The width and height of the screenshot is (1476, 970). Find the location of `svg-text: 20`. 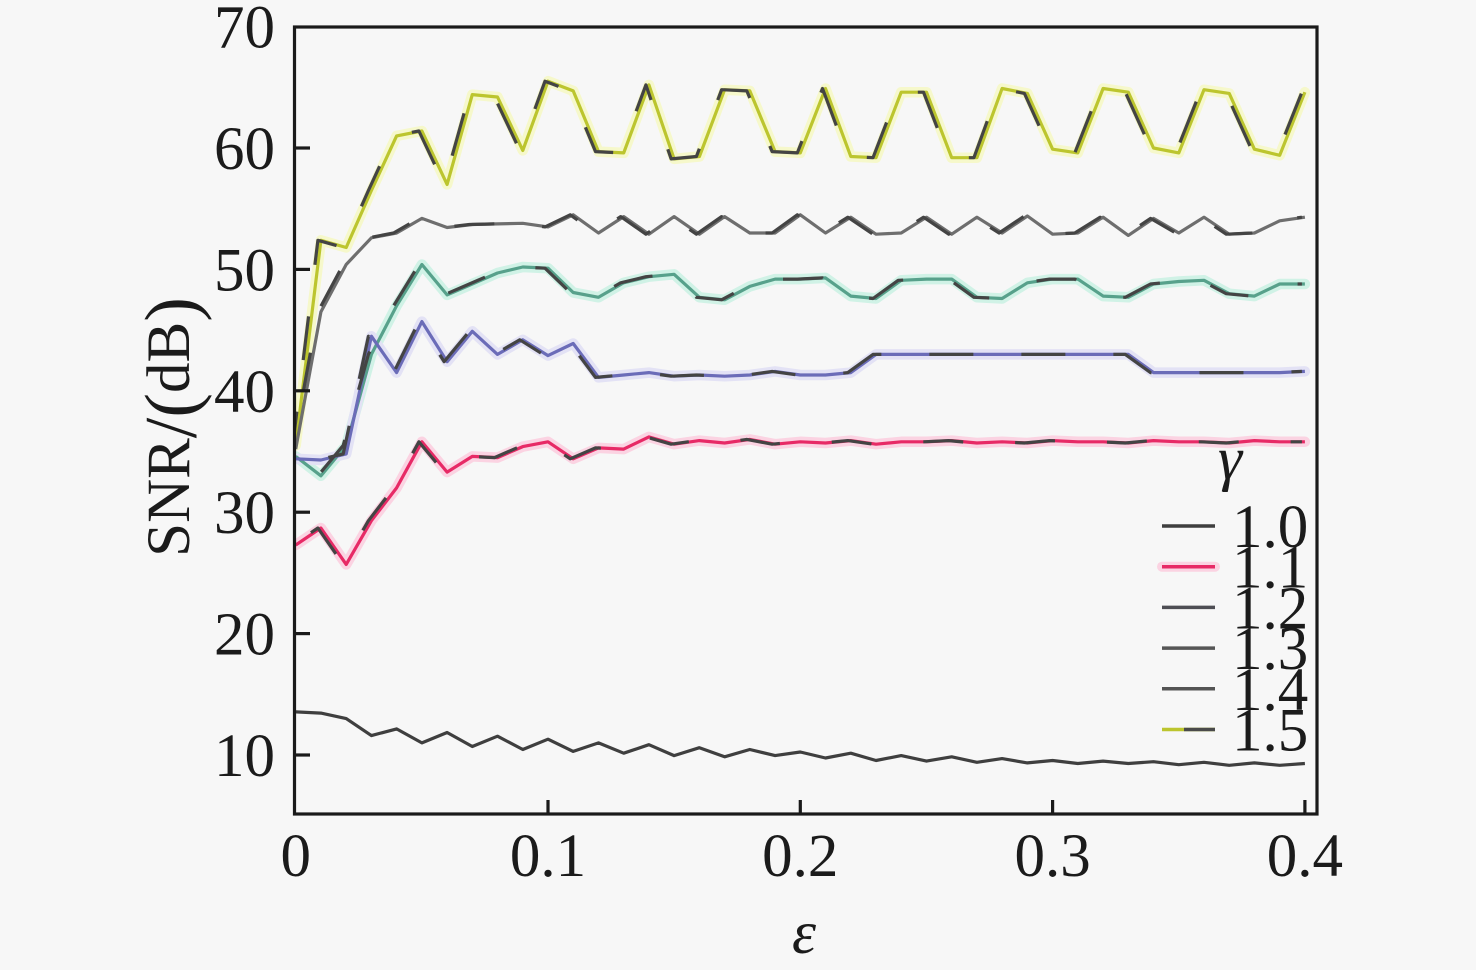

svg-text: 20 is located at coordinates (244, 635).